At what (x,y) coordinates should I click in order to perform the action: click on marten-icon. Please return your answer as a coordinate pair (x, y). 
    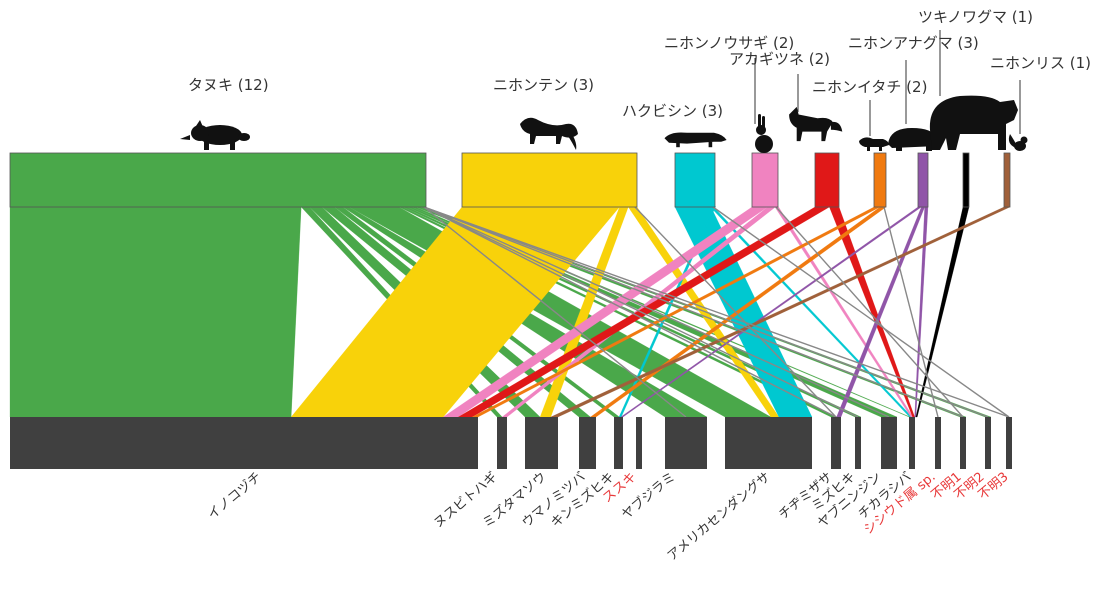
    Looking at the image, I should click on (549, 133).